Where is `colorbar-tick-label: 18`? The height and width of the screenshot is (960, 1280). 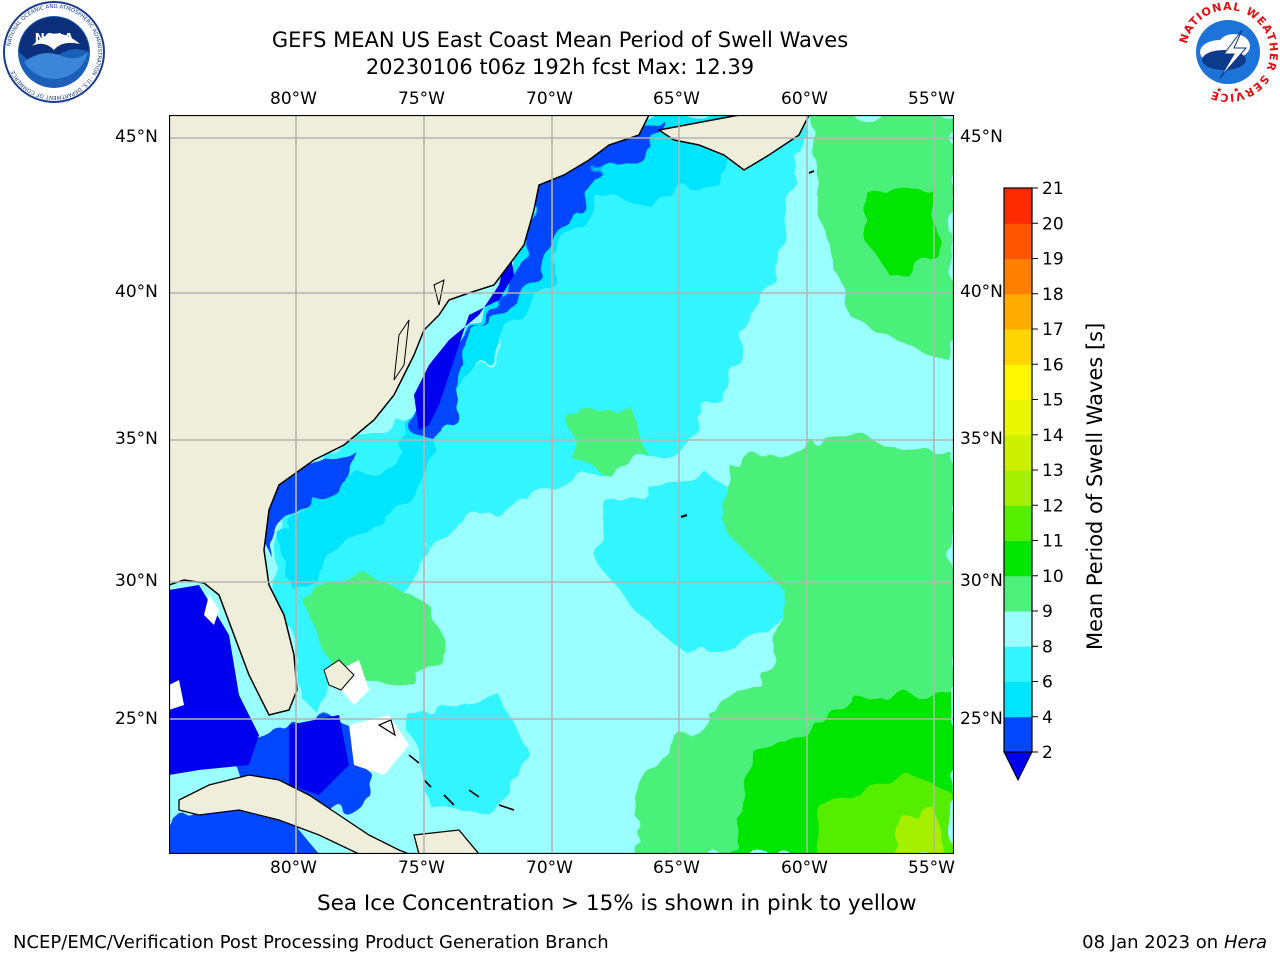
colorbar-tick-label: 18 is located at coordinates (1053, 295).